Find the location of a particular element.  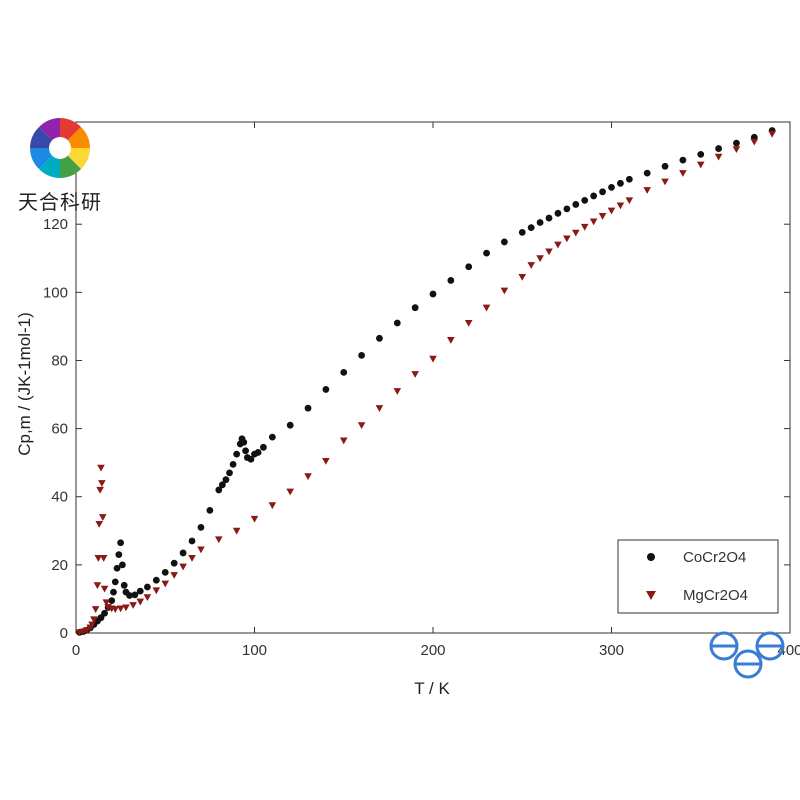

legend: CoCr2O4 MgCr2O4 is located at coordinates (698, 576).